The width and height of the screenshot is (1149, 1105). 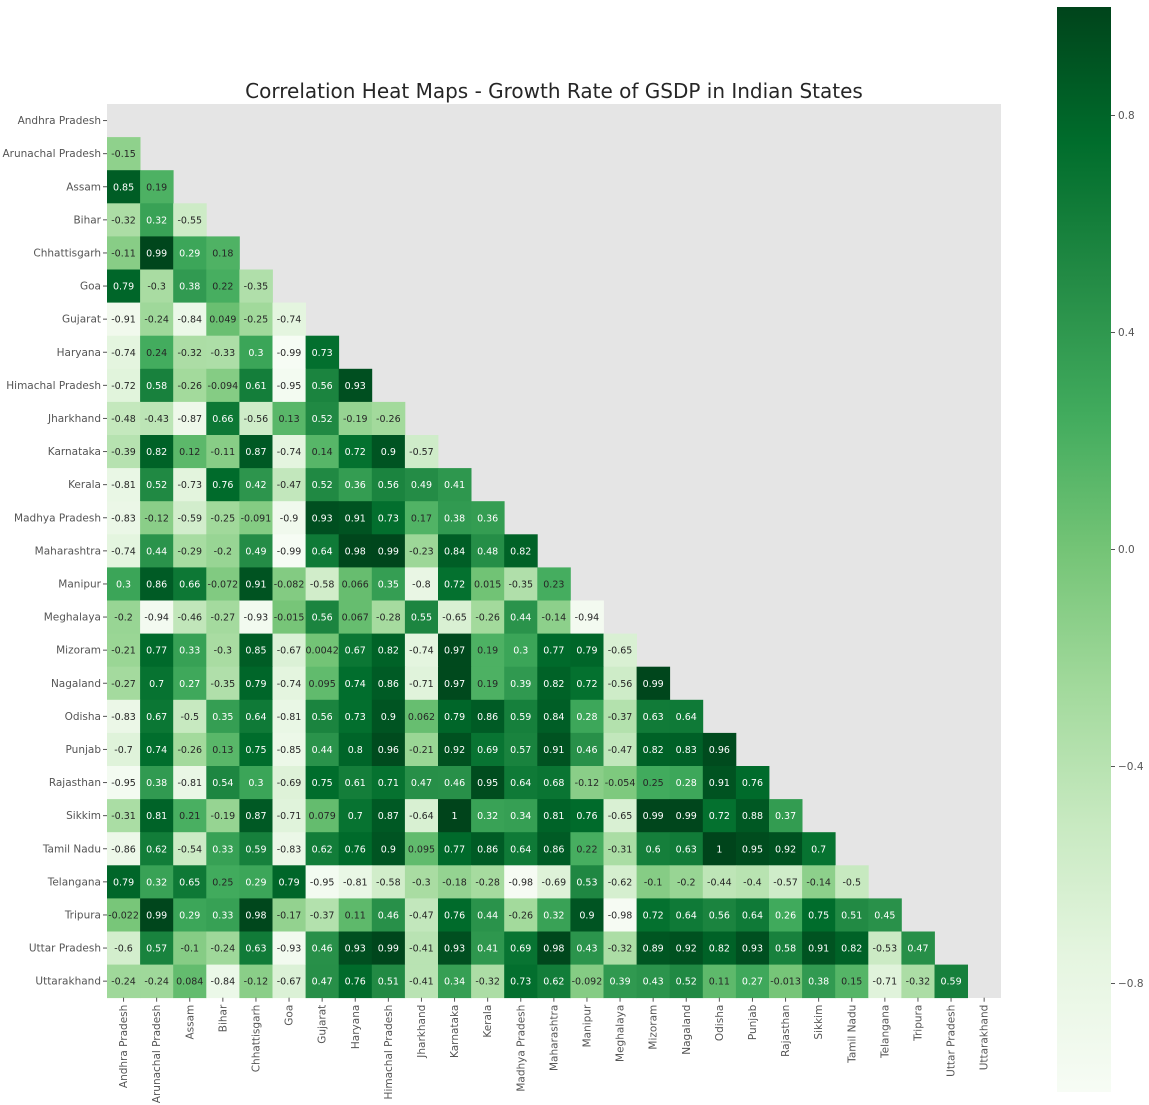 I want to click on cell-value-label: -0.56, so click(x=620, y=684).